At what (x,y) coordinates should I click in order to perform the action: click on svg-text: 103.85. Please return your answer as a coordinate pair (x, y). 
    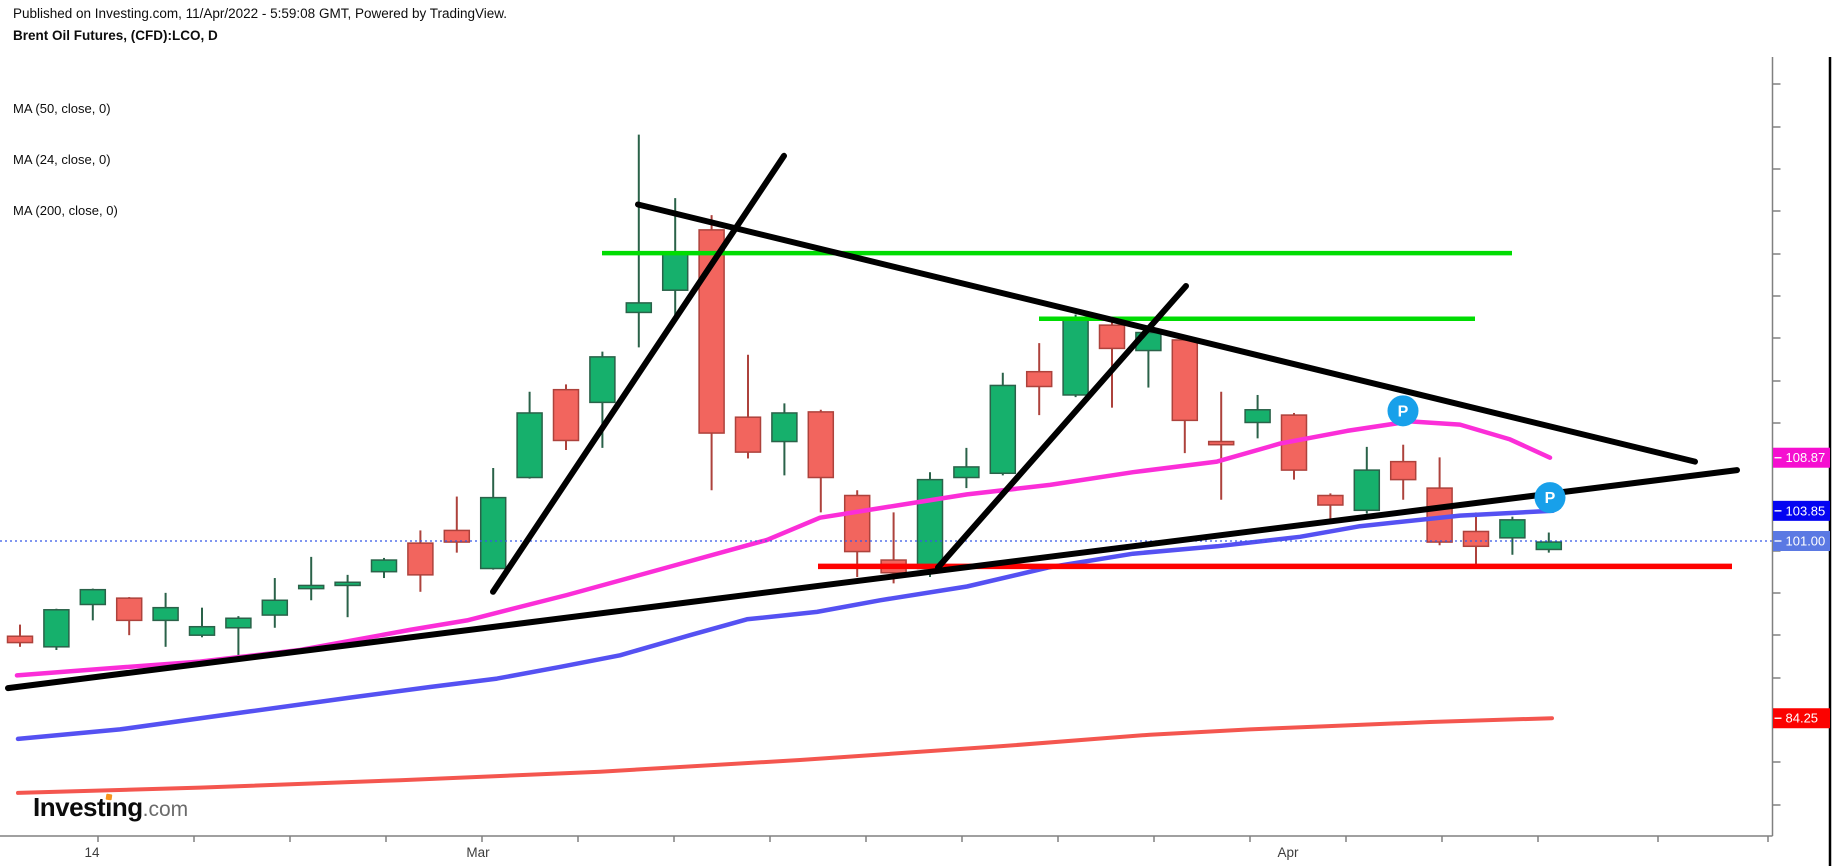
    Looking at the image, I should click on (1806, 510).